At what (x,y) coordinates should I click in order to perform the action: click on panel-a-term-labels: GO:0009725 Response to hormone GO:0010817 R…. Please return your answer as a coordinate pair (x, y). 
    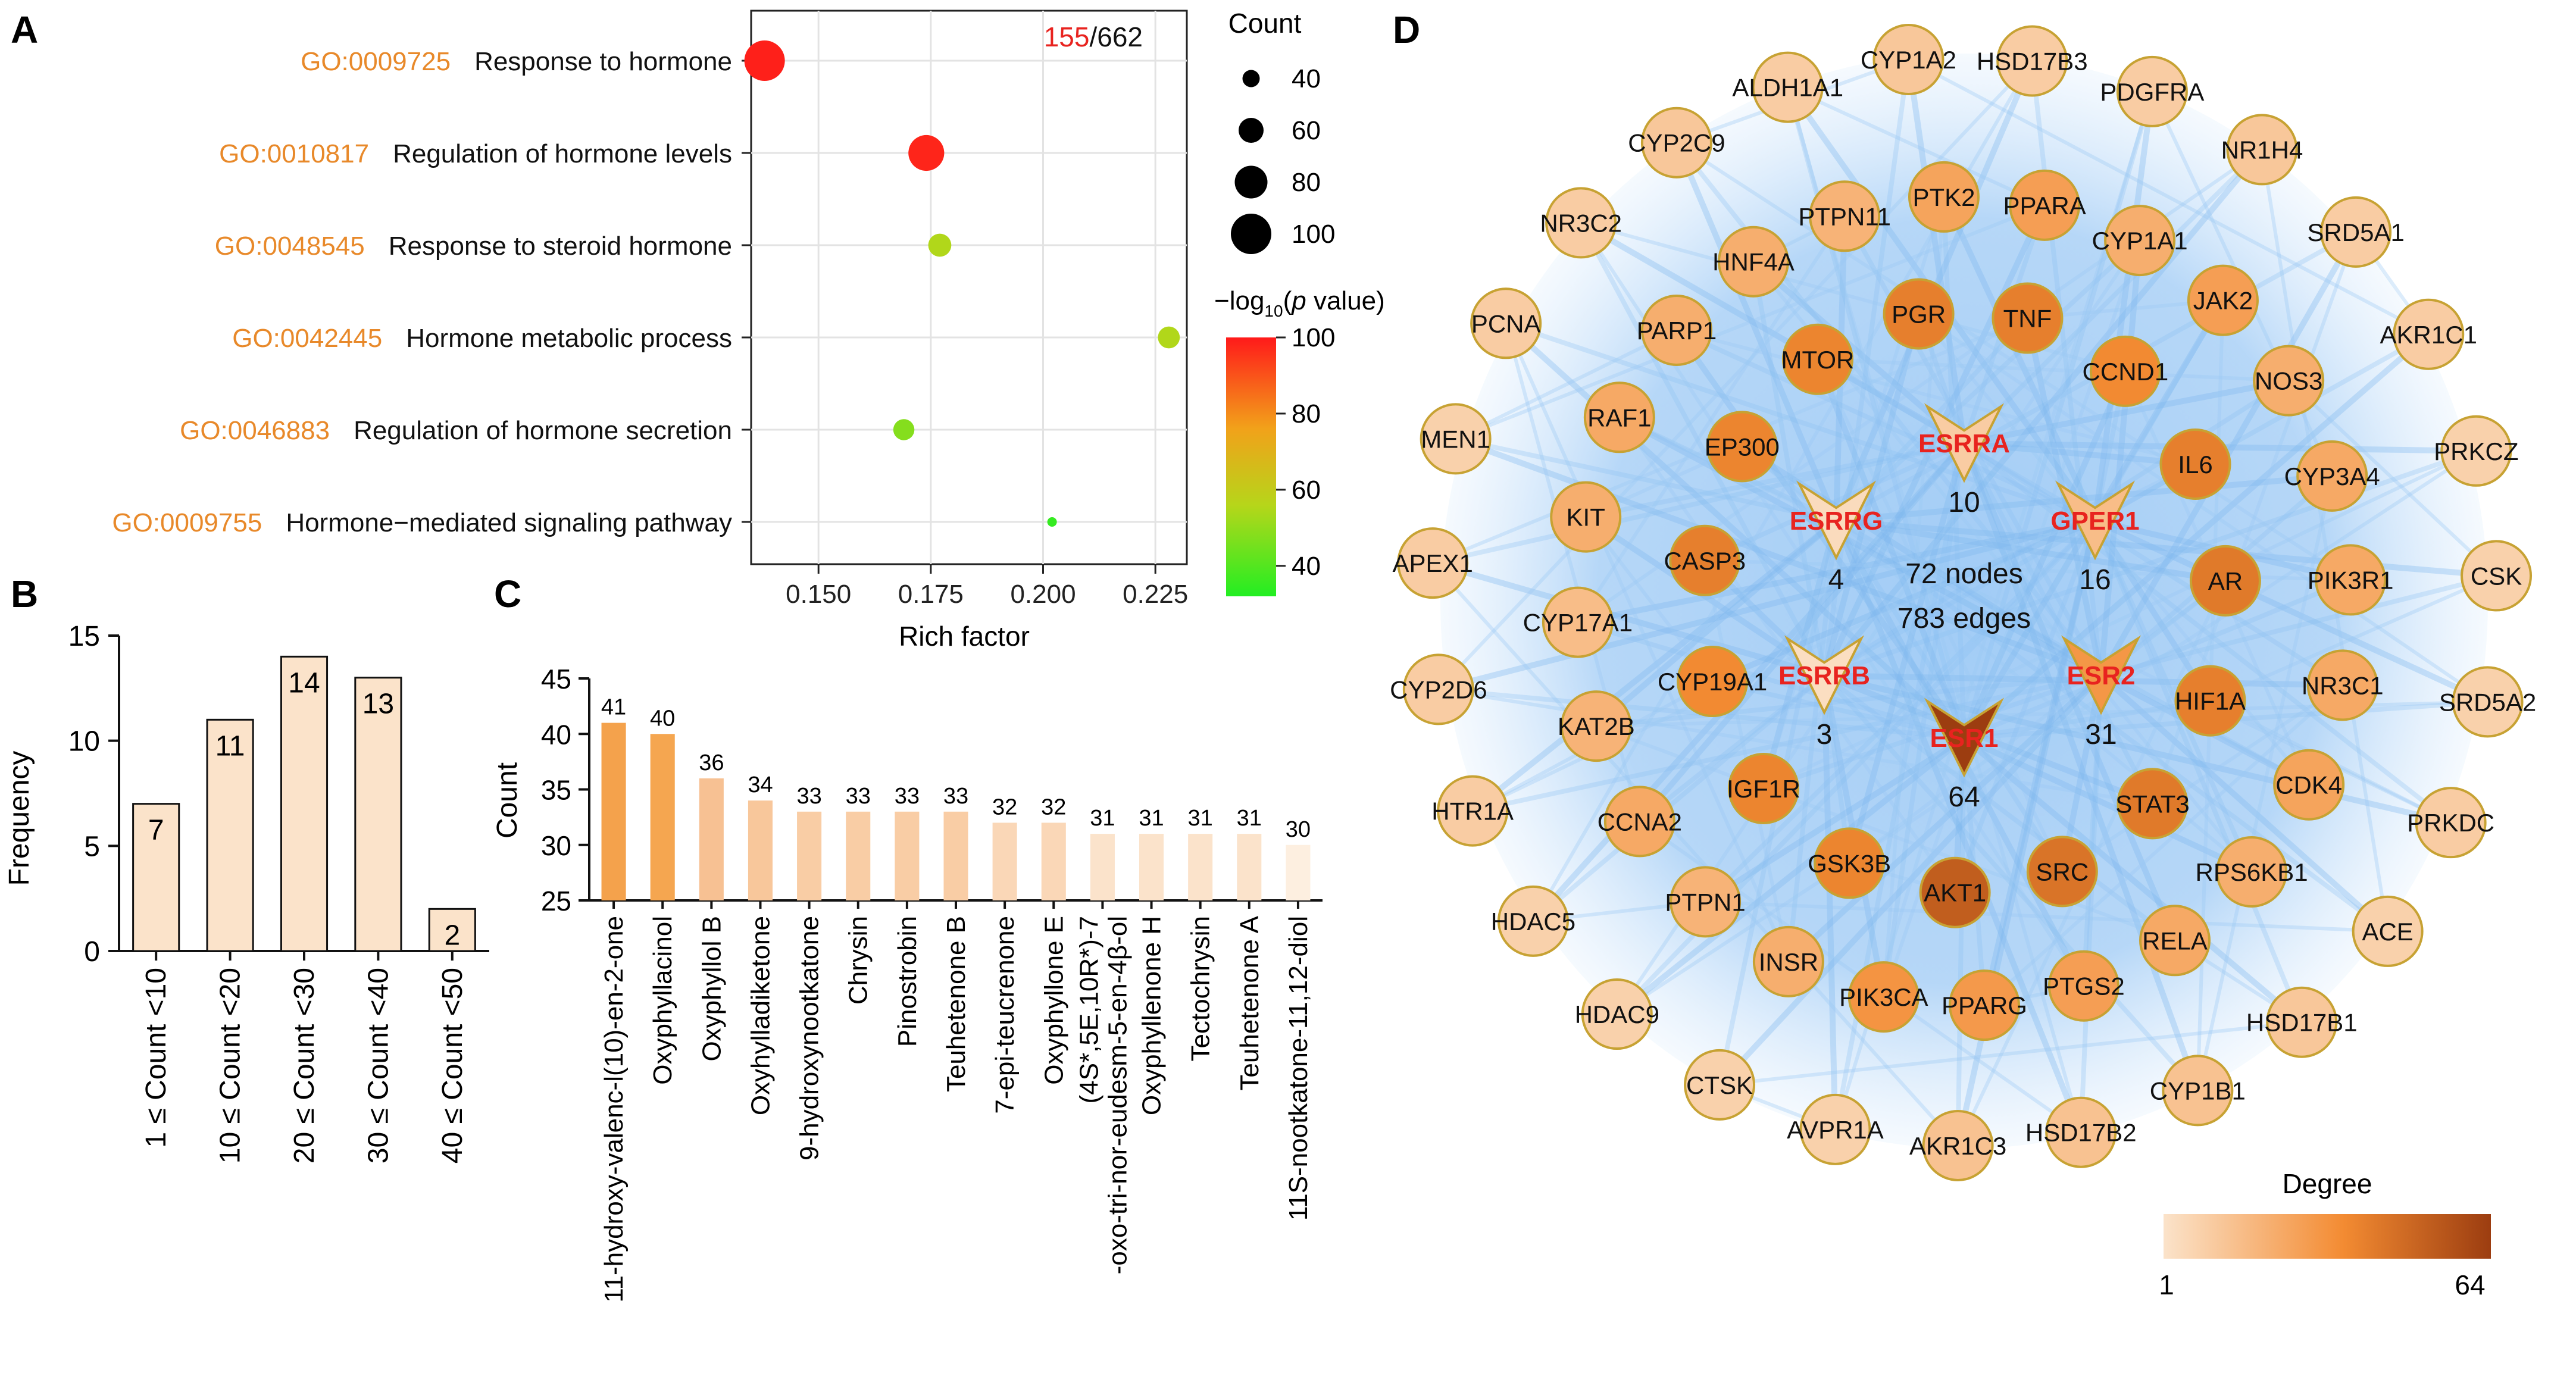
    Looking at the image, I should click on (422, 292).